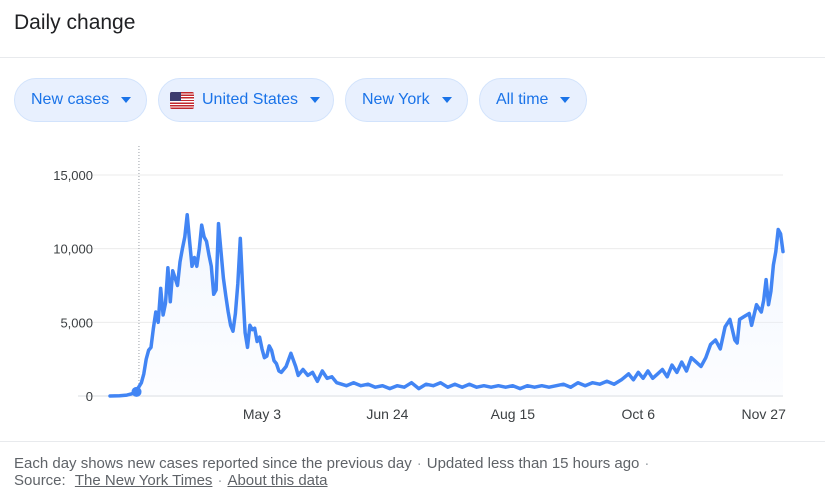 This screenshot has width=825, height=495. What do you see at coordinates (522, 99) in the screenshot?
I see `range-label: All time` at bounding box center [522, 99].